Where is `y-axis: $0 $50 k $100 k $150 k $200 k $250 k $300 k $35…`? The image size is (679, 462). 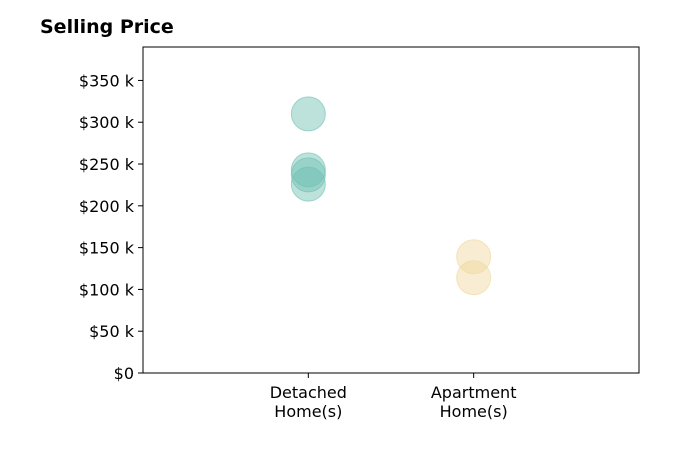
y-axis: $0 $50 k $100 k $150 k $200 k $250 k $300 k $35… is located at coordinates (111, 227).